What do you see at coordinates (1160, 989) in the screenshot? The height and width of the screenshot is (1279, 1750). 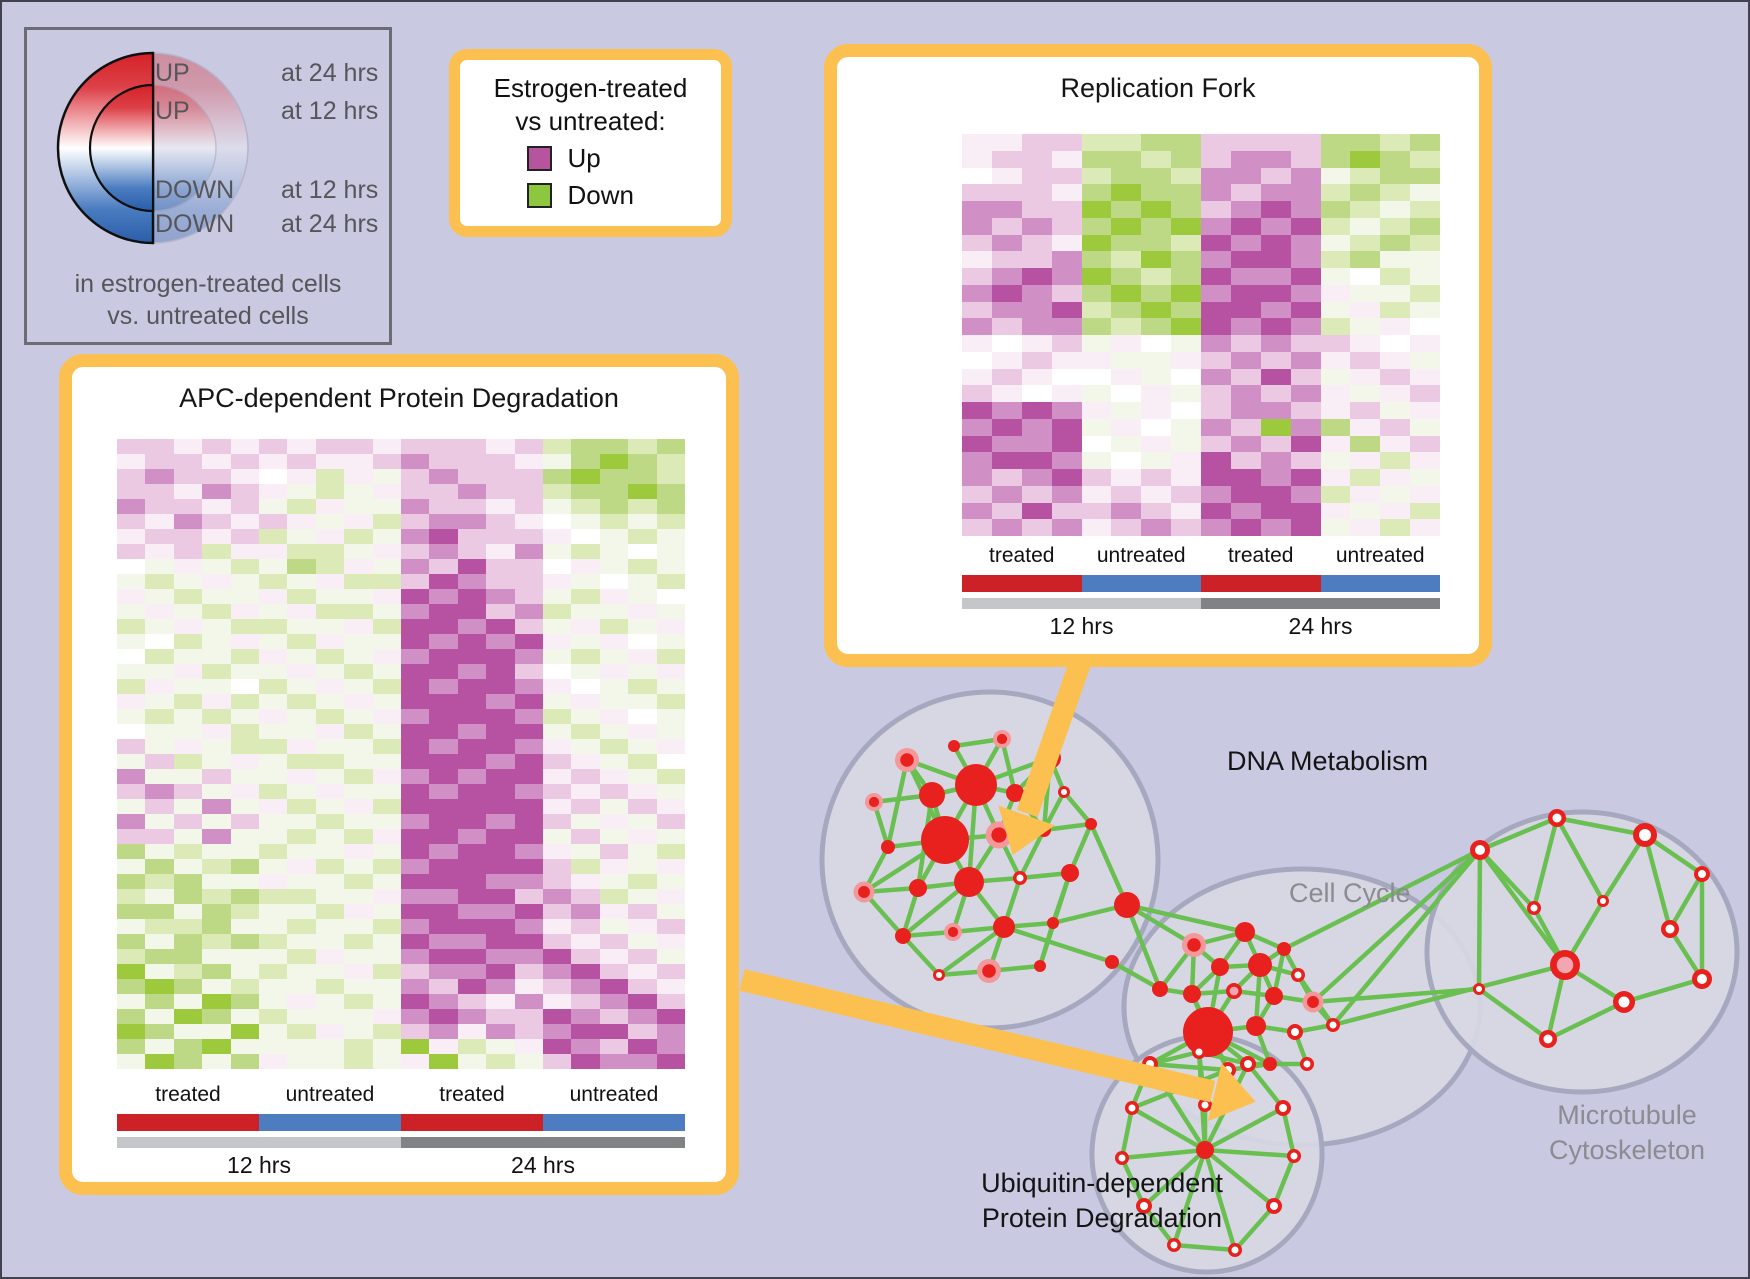 I see `network-node` at bounding box center [1160, 989].